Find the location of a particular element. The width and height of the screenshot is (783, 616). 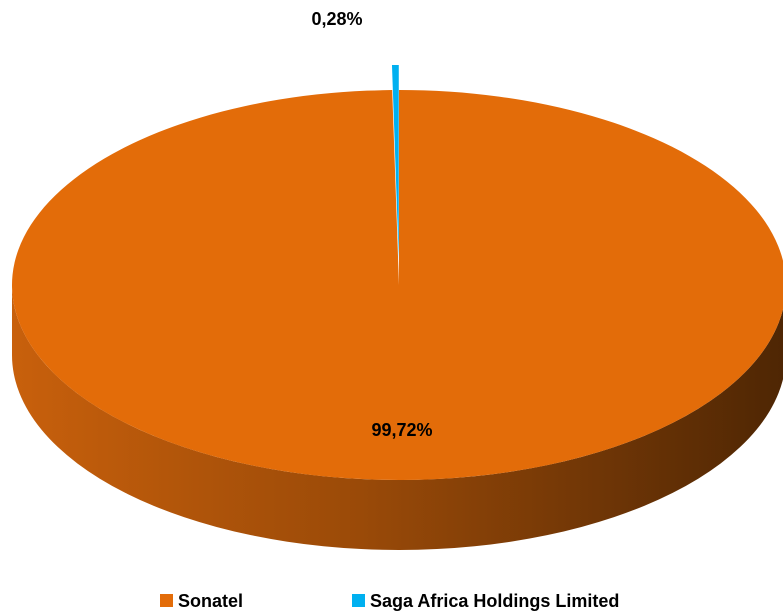

data-label: 0,28% is located at coordinates (336, 19).